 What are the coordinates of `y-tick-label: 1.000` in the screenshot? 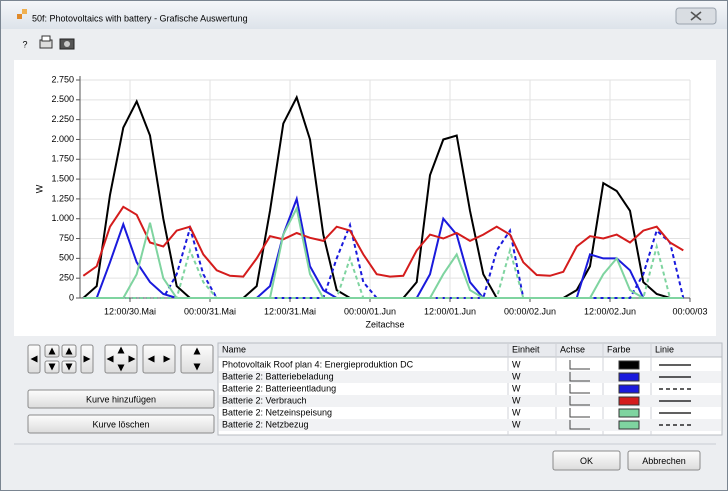 It's located at (62, 218).